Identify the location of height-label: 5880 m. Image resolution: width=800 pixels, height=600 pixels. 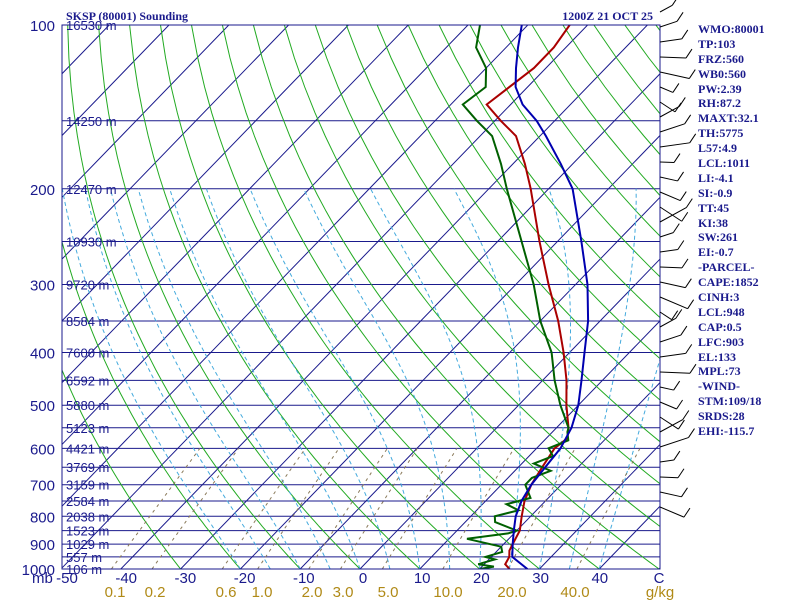
(87, 405).